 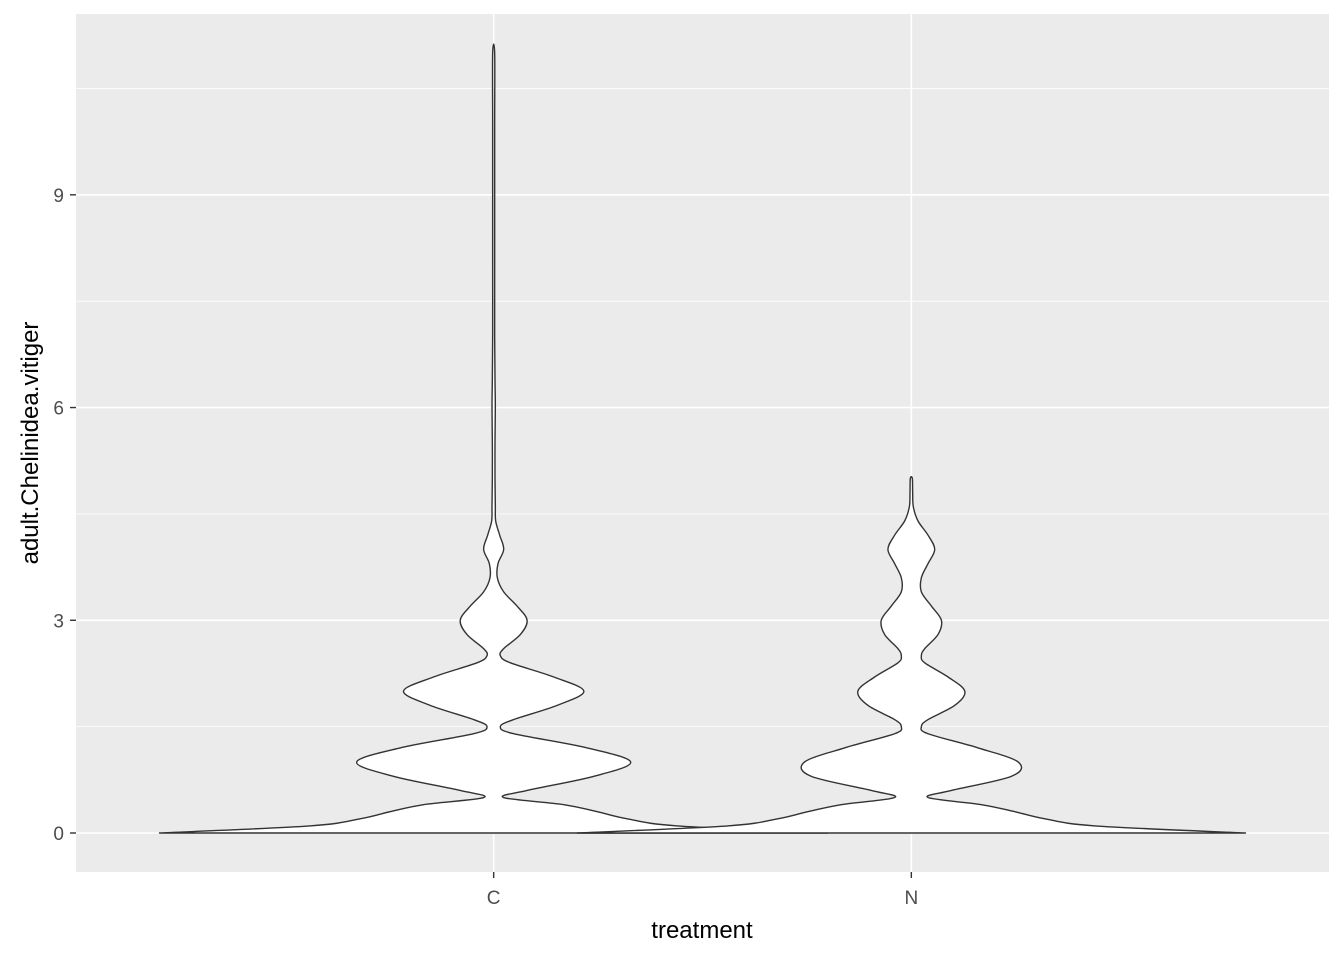 I want to click on y-tick-label: 0, so click(x=58, y=834).